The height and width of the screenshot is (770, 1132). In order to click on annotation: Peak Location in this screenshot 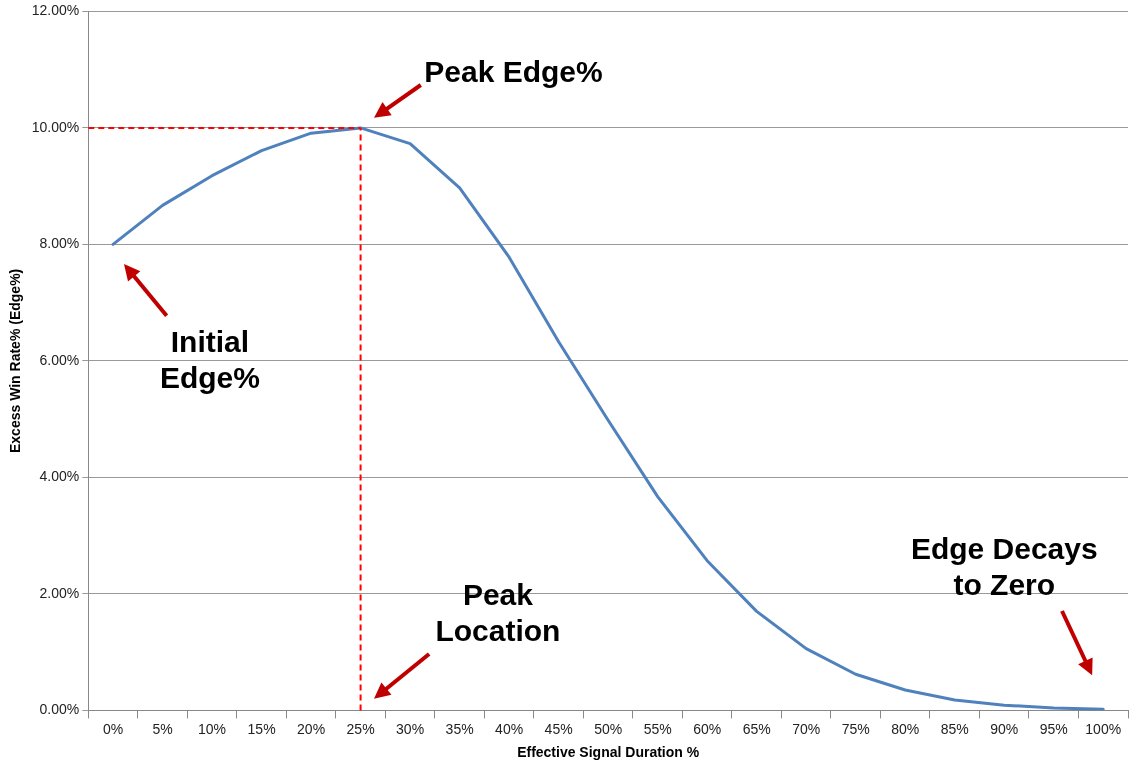, I will do `click(498, 613)`.